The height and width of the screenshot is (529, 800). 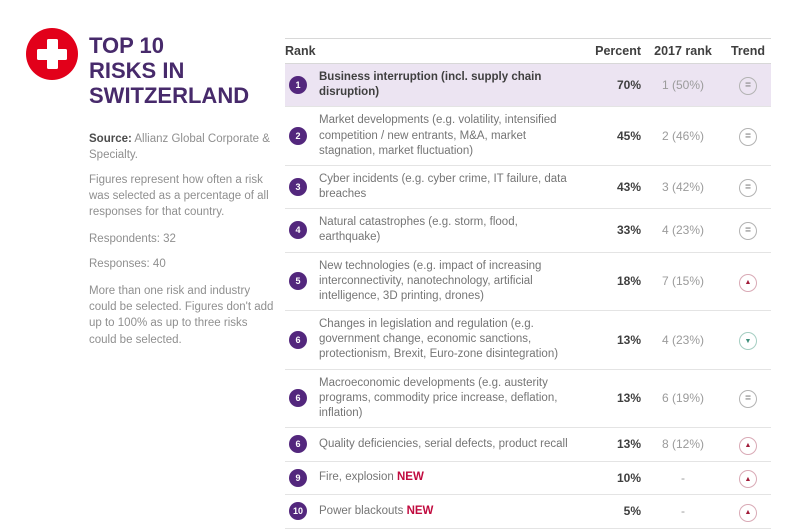 What do you see at coordinates (132, 239) in the screenshot?
I see `respondents-count: Respondents: 32` at bounding box center [132, 239].